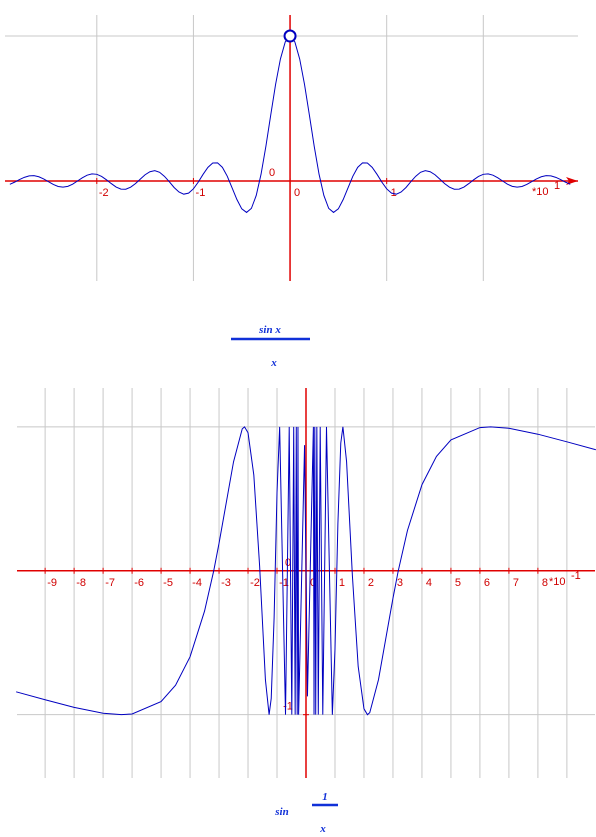  What do you see at coordinates (576, 576) in the screenshot?
I see `x-scale-exponent: -1` at bounding box center [576, 576].